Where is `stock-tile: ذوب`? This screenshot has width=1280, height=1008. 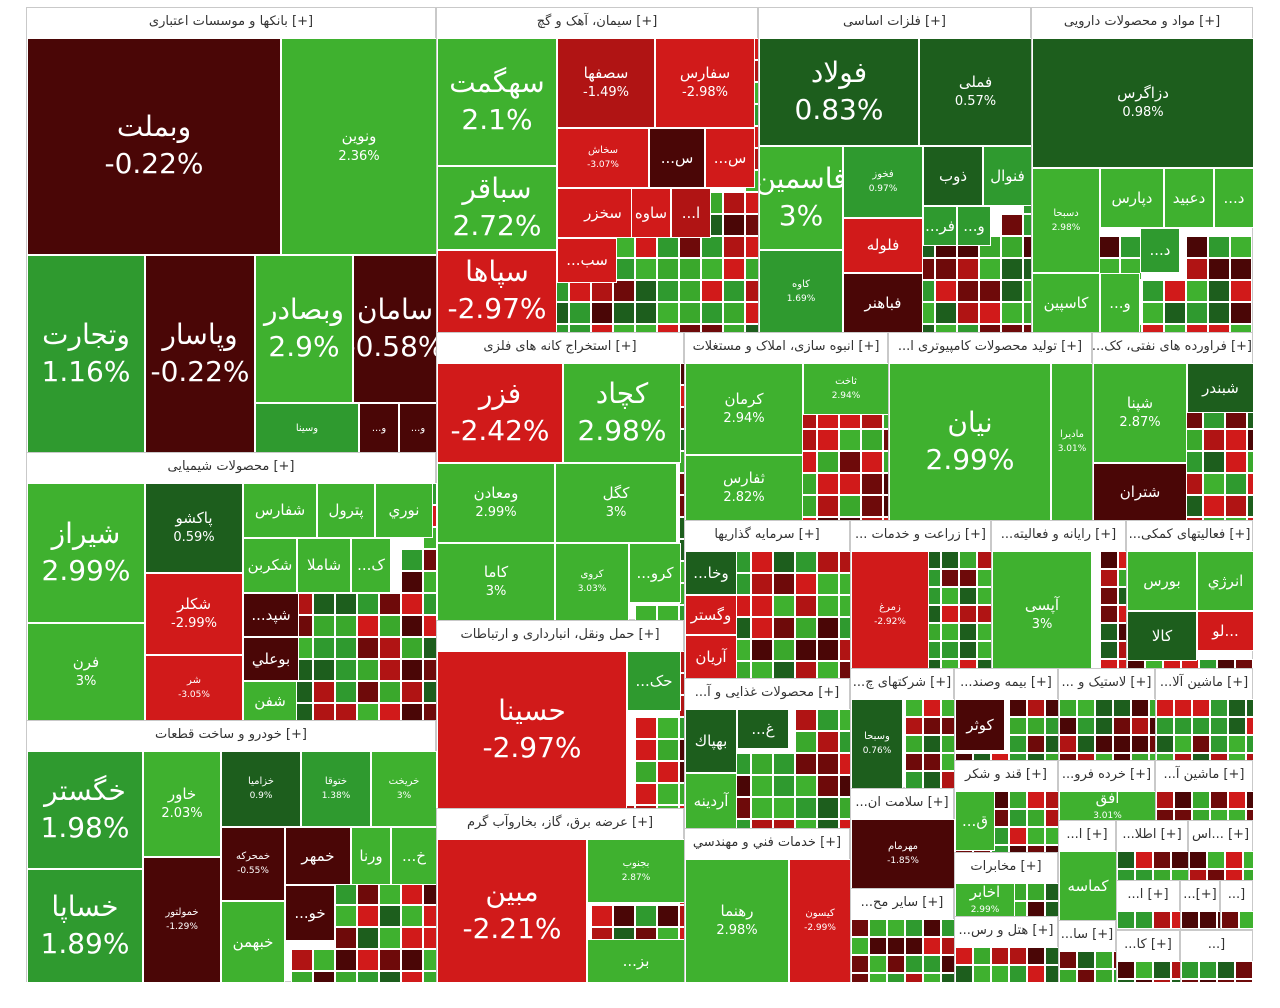 stock-tile: ذوب is located at coordinates (953, 176).